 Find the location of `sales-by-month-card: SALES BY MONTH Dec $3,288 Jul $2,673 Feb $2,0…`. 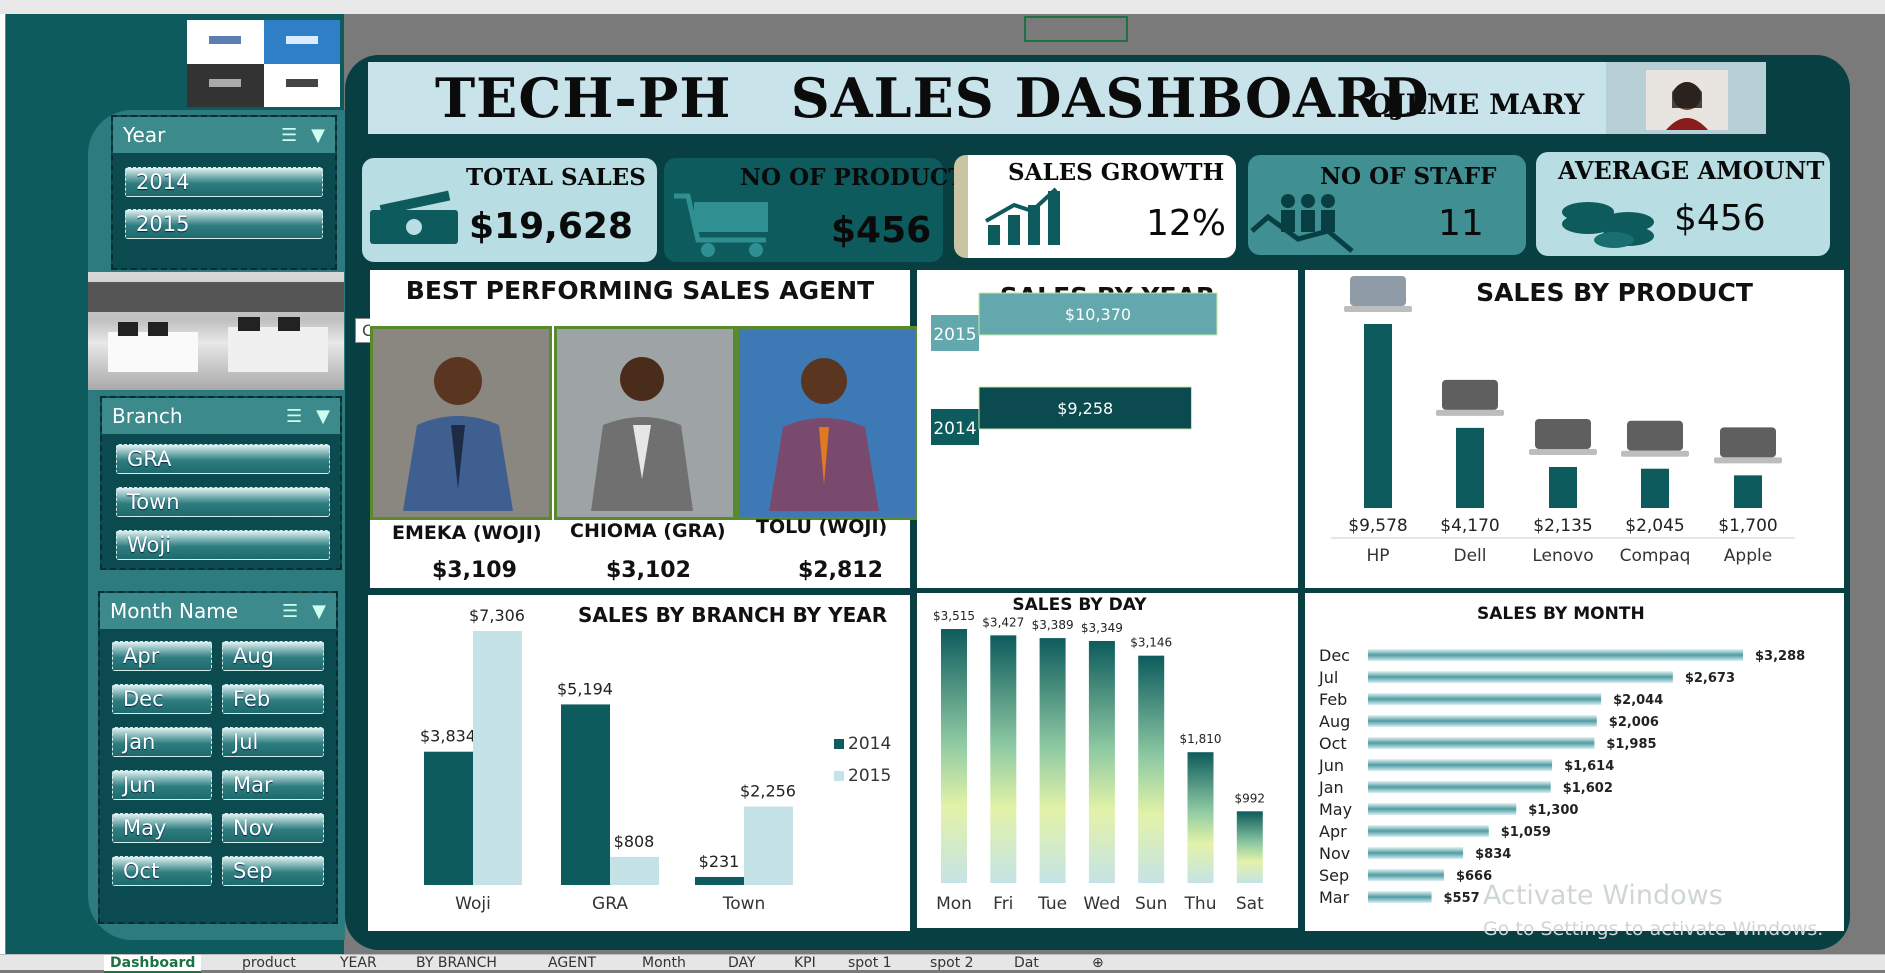

sales-by-month-card: SALES BY MONTH Dec $3,288 Jul $2,673 Feb $2,0… is located at coordinates (1574, 762).